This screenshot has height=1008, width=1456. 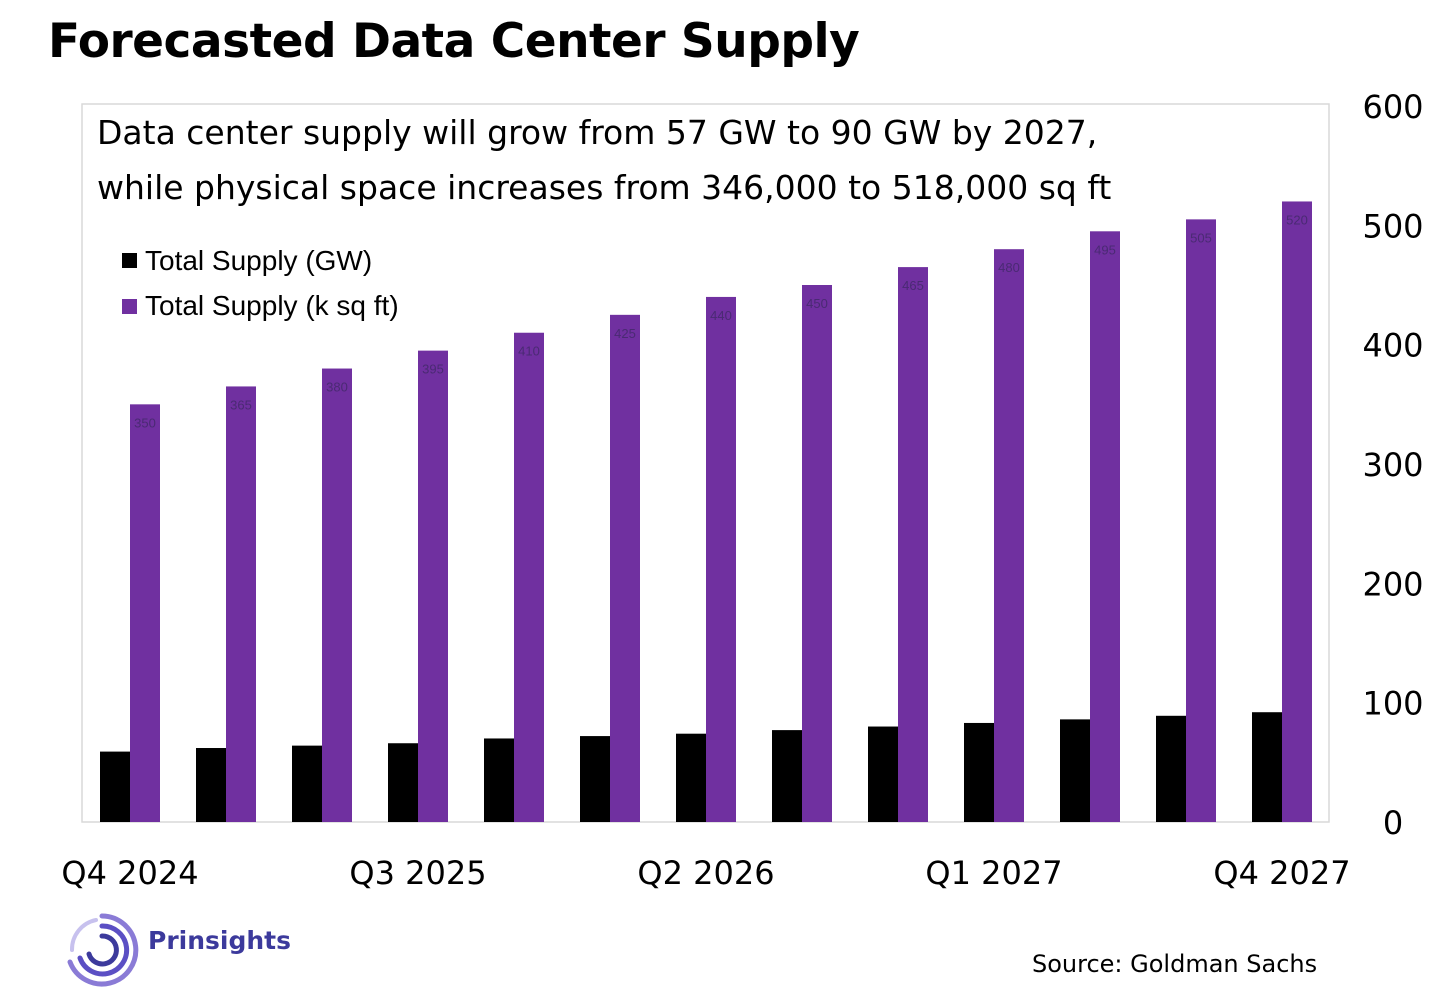 I want to click on data-label-sqft-5: 425, so click(x=625, y=333).